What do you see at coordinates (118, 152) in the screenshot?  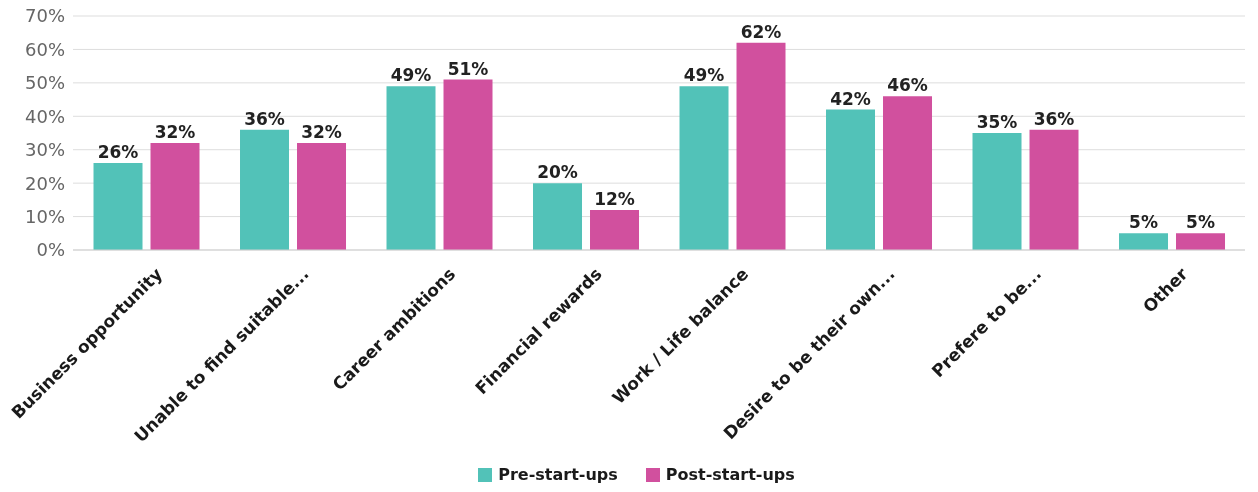 I see `data-label: 26%` at bounding box center [118, 152].